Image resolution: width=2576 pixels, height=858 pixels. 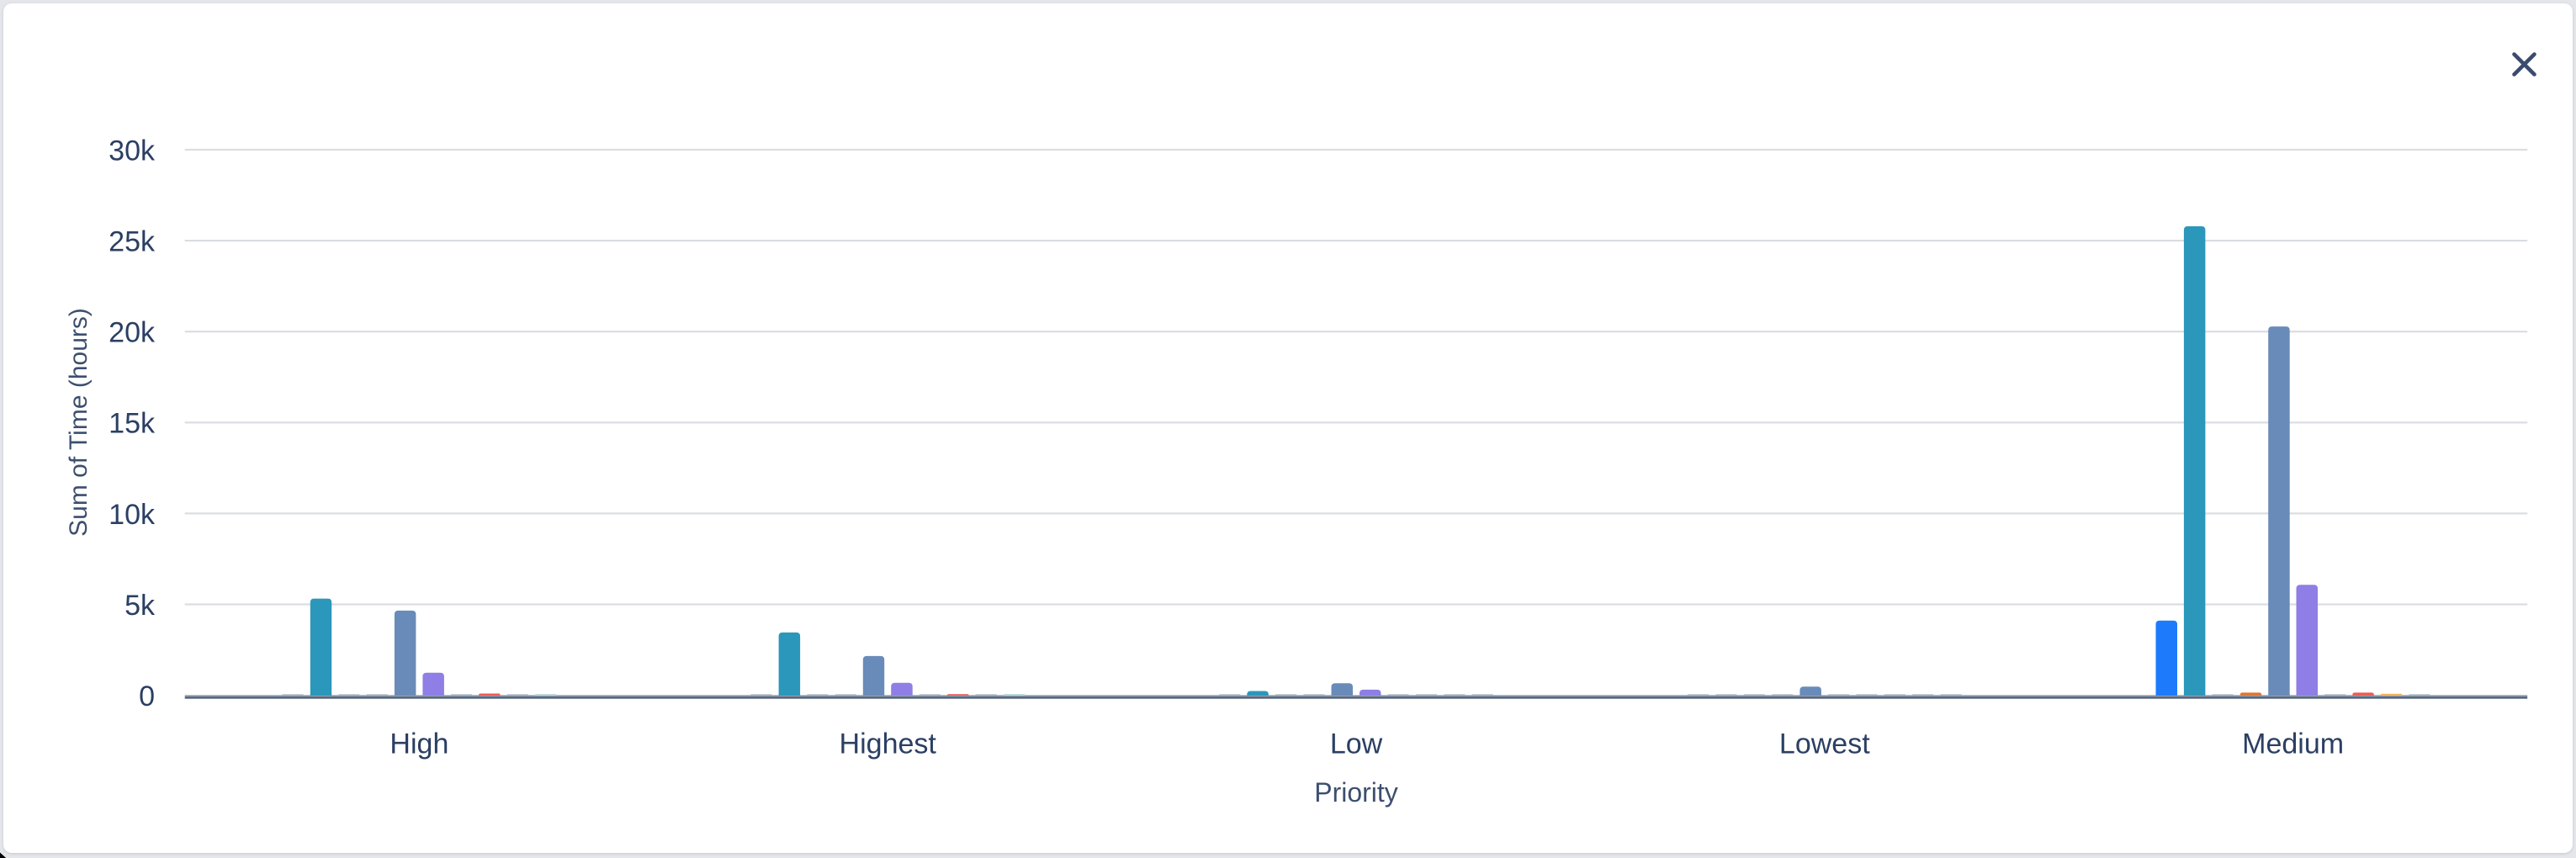 I want to click on svg-text: 25k, so click(x=132, y=242).